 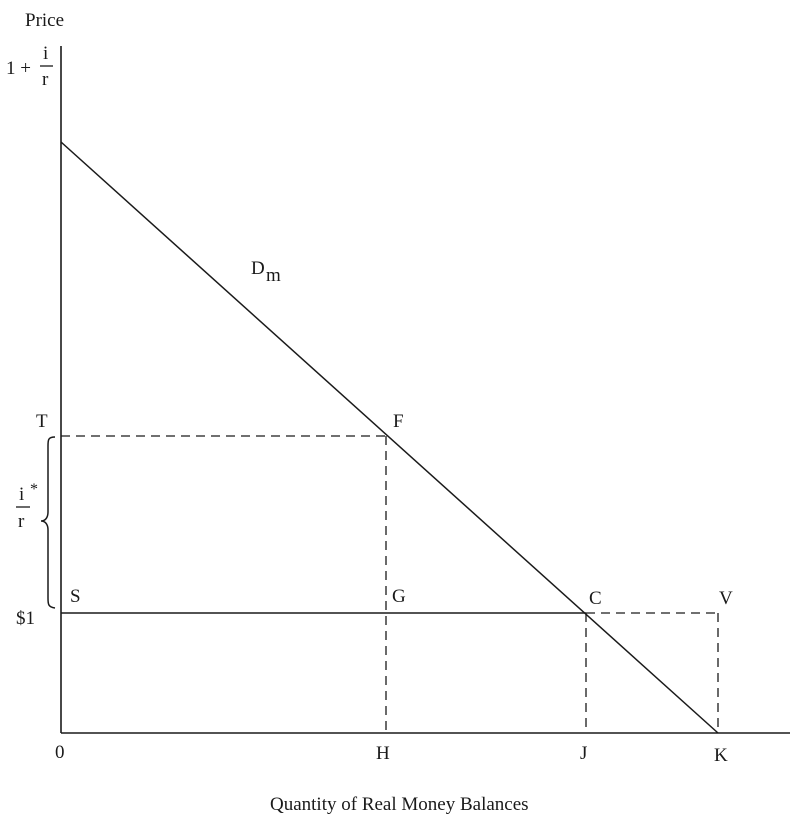 What do you see at coordinates (595, 598) in the screenshot?
I see `point-label-c: C` at bounding box center [595, 598].